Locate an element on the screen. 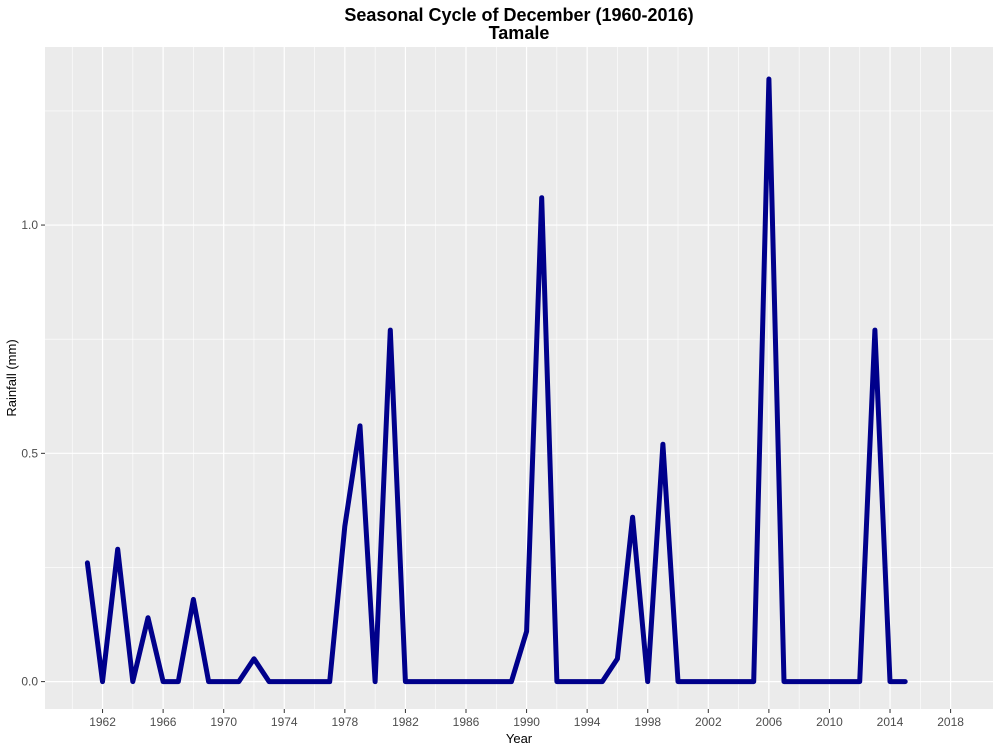 This screenshot has width=1000, height=750. y-tick-label: 1.0 is located at coordinates (29, 225).